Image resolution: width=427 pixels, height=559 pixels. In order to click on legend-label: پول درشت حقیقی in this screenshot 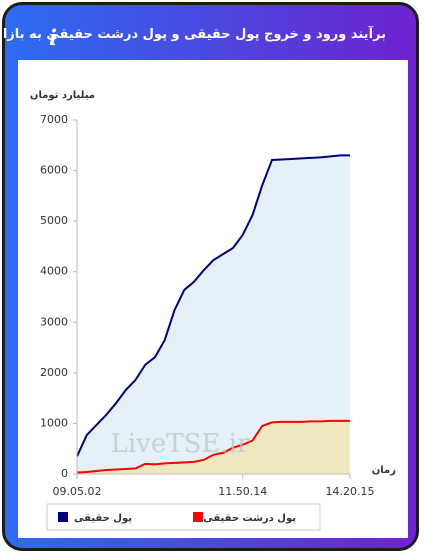, I will do `click(249, 518)`.